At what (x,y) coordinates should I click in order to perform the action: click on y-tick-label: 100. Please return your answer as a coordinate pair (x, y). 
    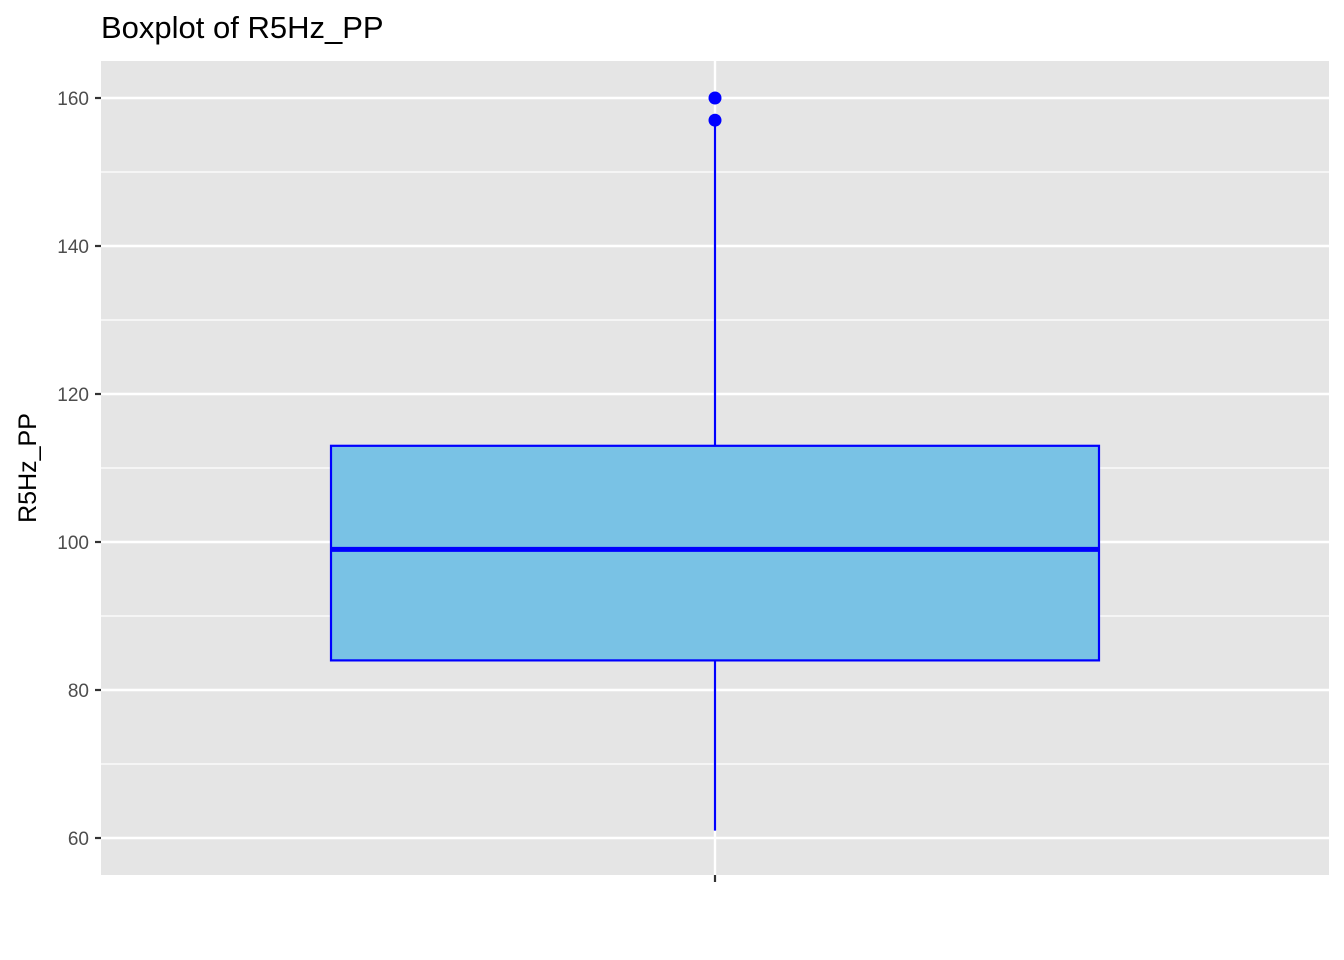
    Looking at the image, I should click on (73, 543).